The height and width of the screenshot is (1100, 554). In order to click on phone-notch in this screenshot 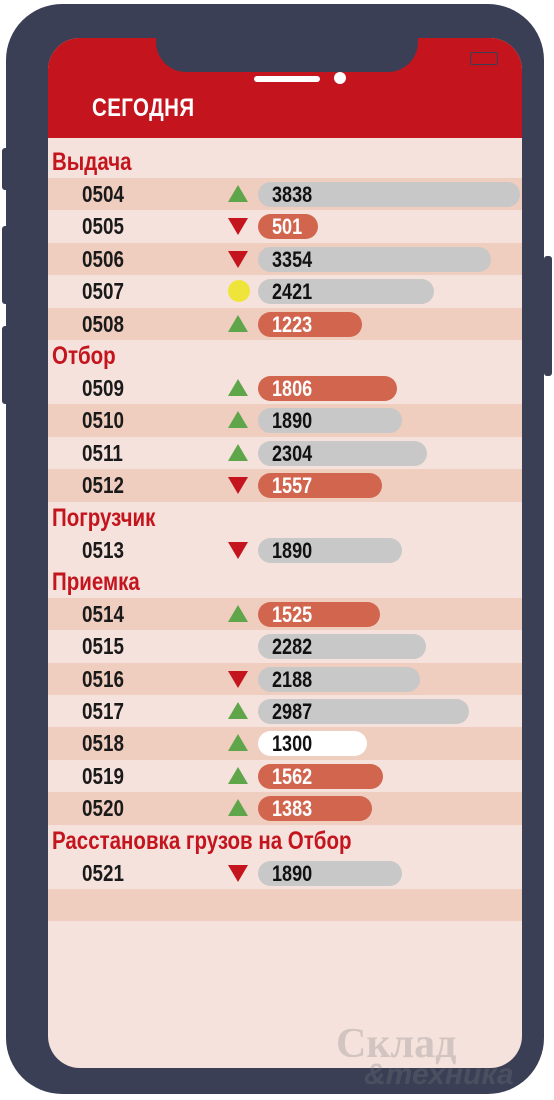, I will do `click(287, 55)`.